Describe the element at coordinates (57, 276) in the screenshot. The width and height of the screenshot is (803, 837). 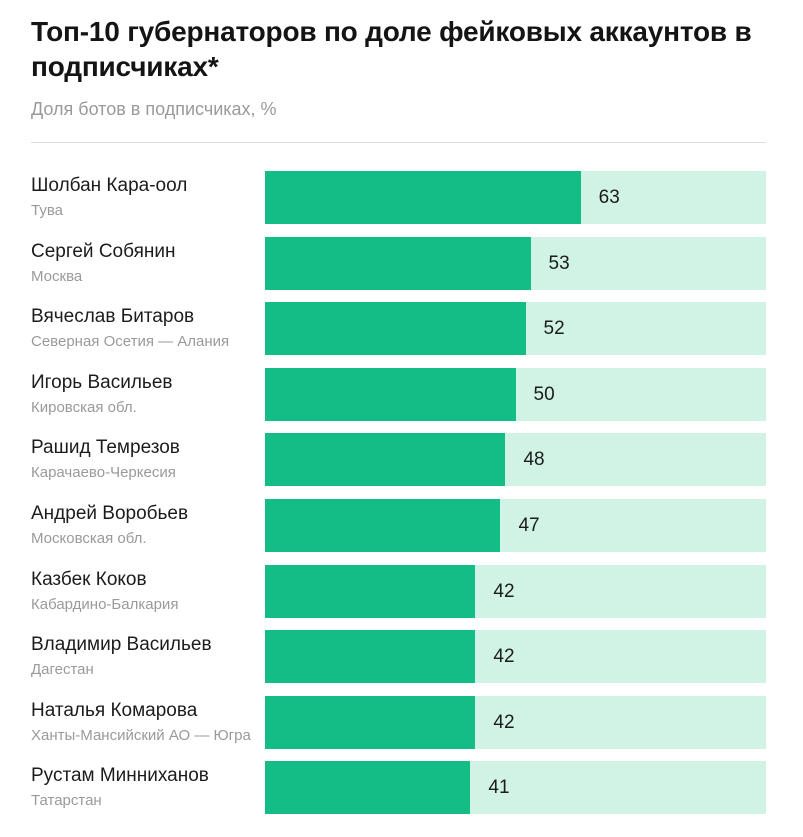
I see `region-label: Москва` at that location.